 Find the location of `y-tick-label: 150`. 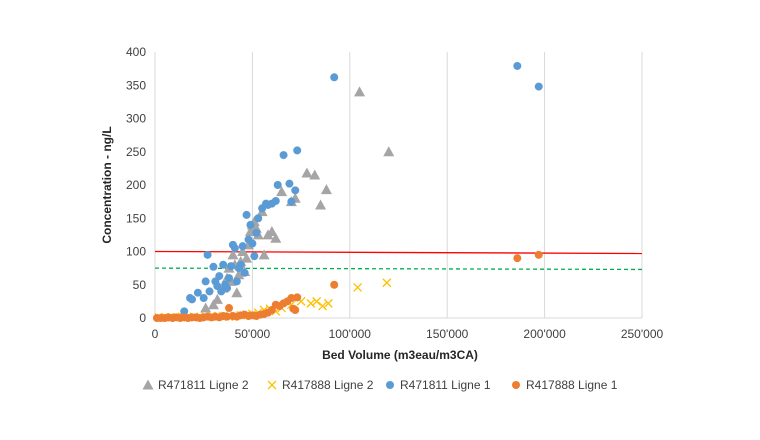

y-tick-label: 150 is located at coordinates (136, 218).